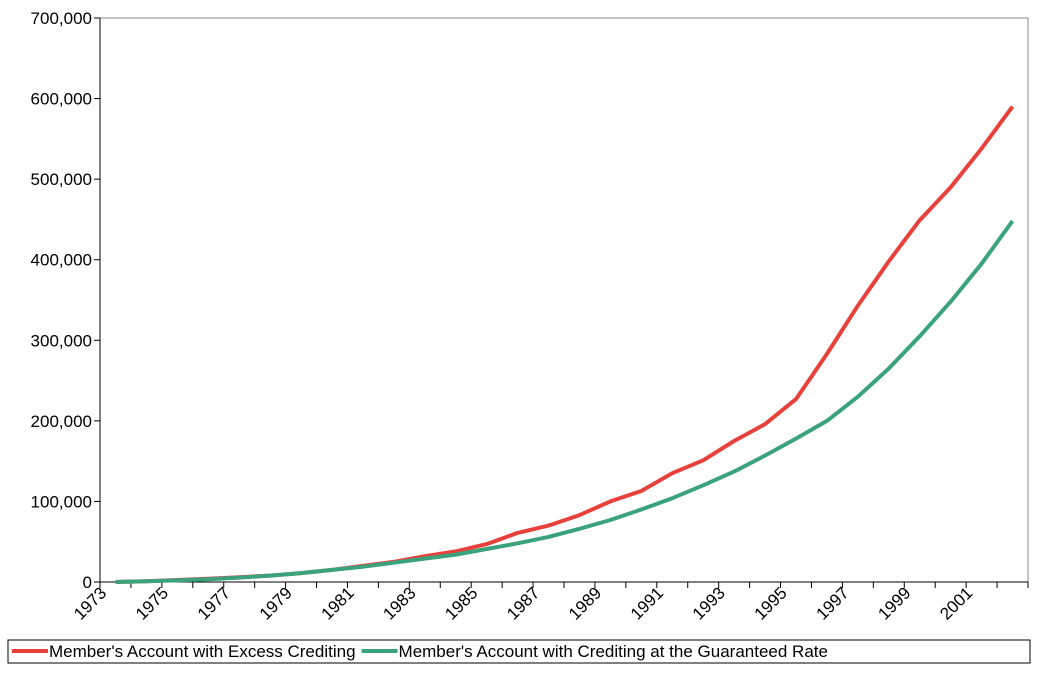 The height and width of the screenshot is (691, 1038). What do you see at coordinates (523, 603) in the screenshot?
I see `x-tick-label: 1987` at bounding box center [523, 603].